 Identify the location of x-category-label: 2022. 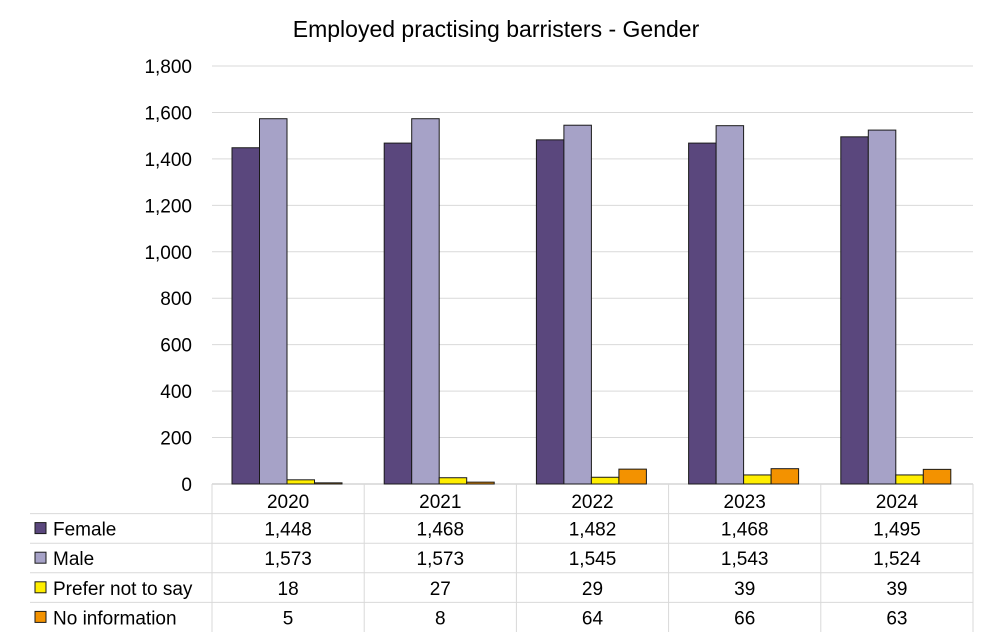
(592, 502).